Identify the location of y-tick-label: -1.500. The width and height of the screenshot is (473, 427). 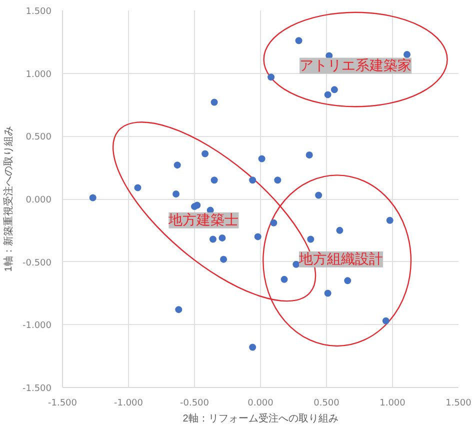
(37, 389).